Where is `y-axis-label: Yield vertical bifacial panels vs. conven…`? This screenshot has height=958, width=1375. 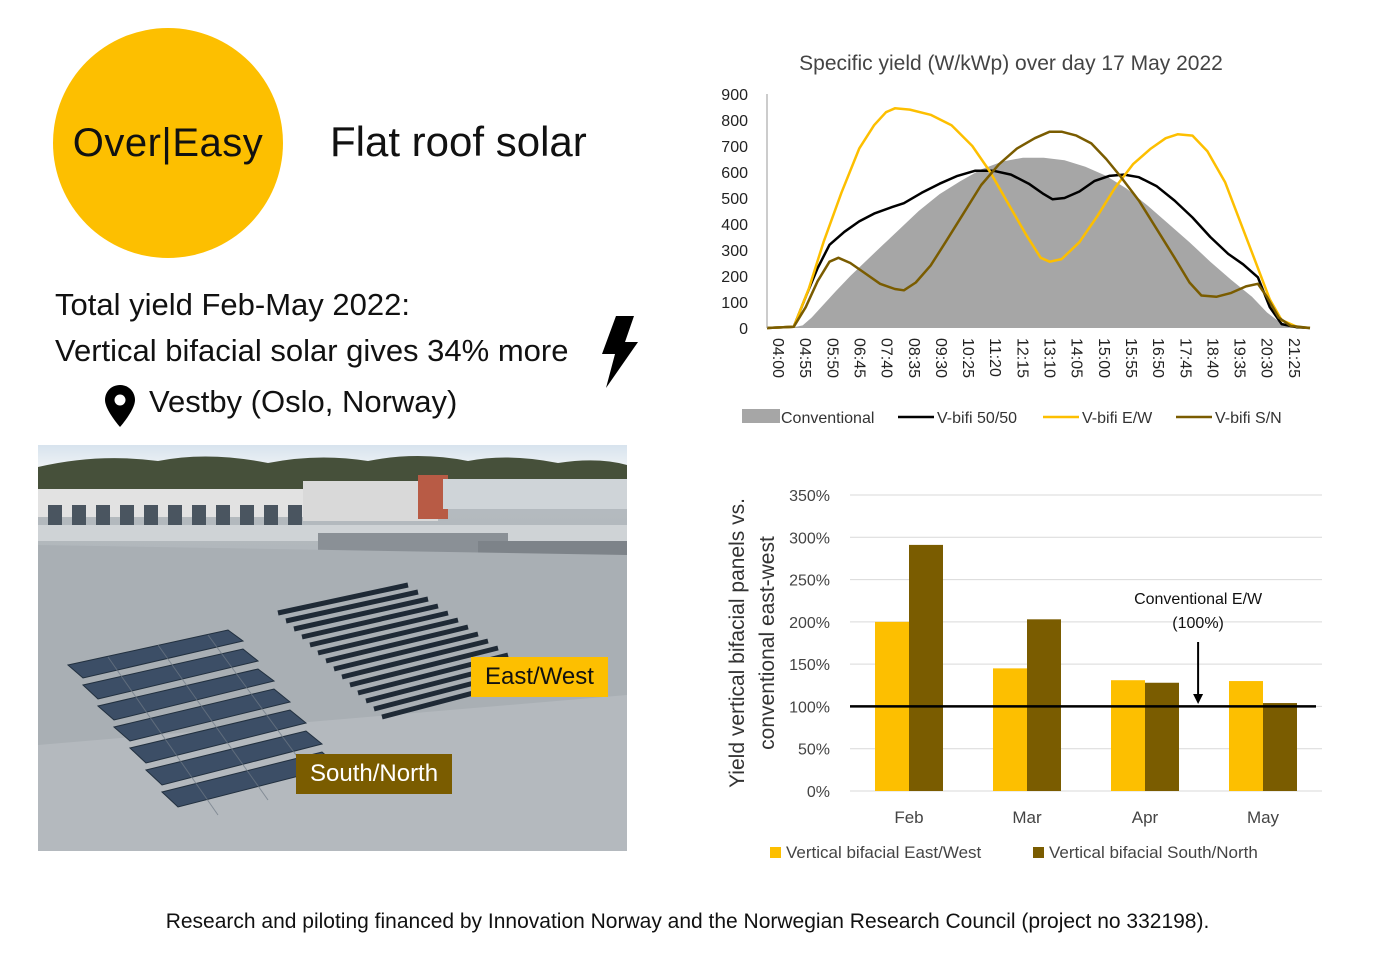 y-axis-label: Yield vertical bifacial panels vs. conven… is located at coordinates (752, 643).